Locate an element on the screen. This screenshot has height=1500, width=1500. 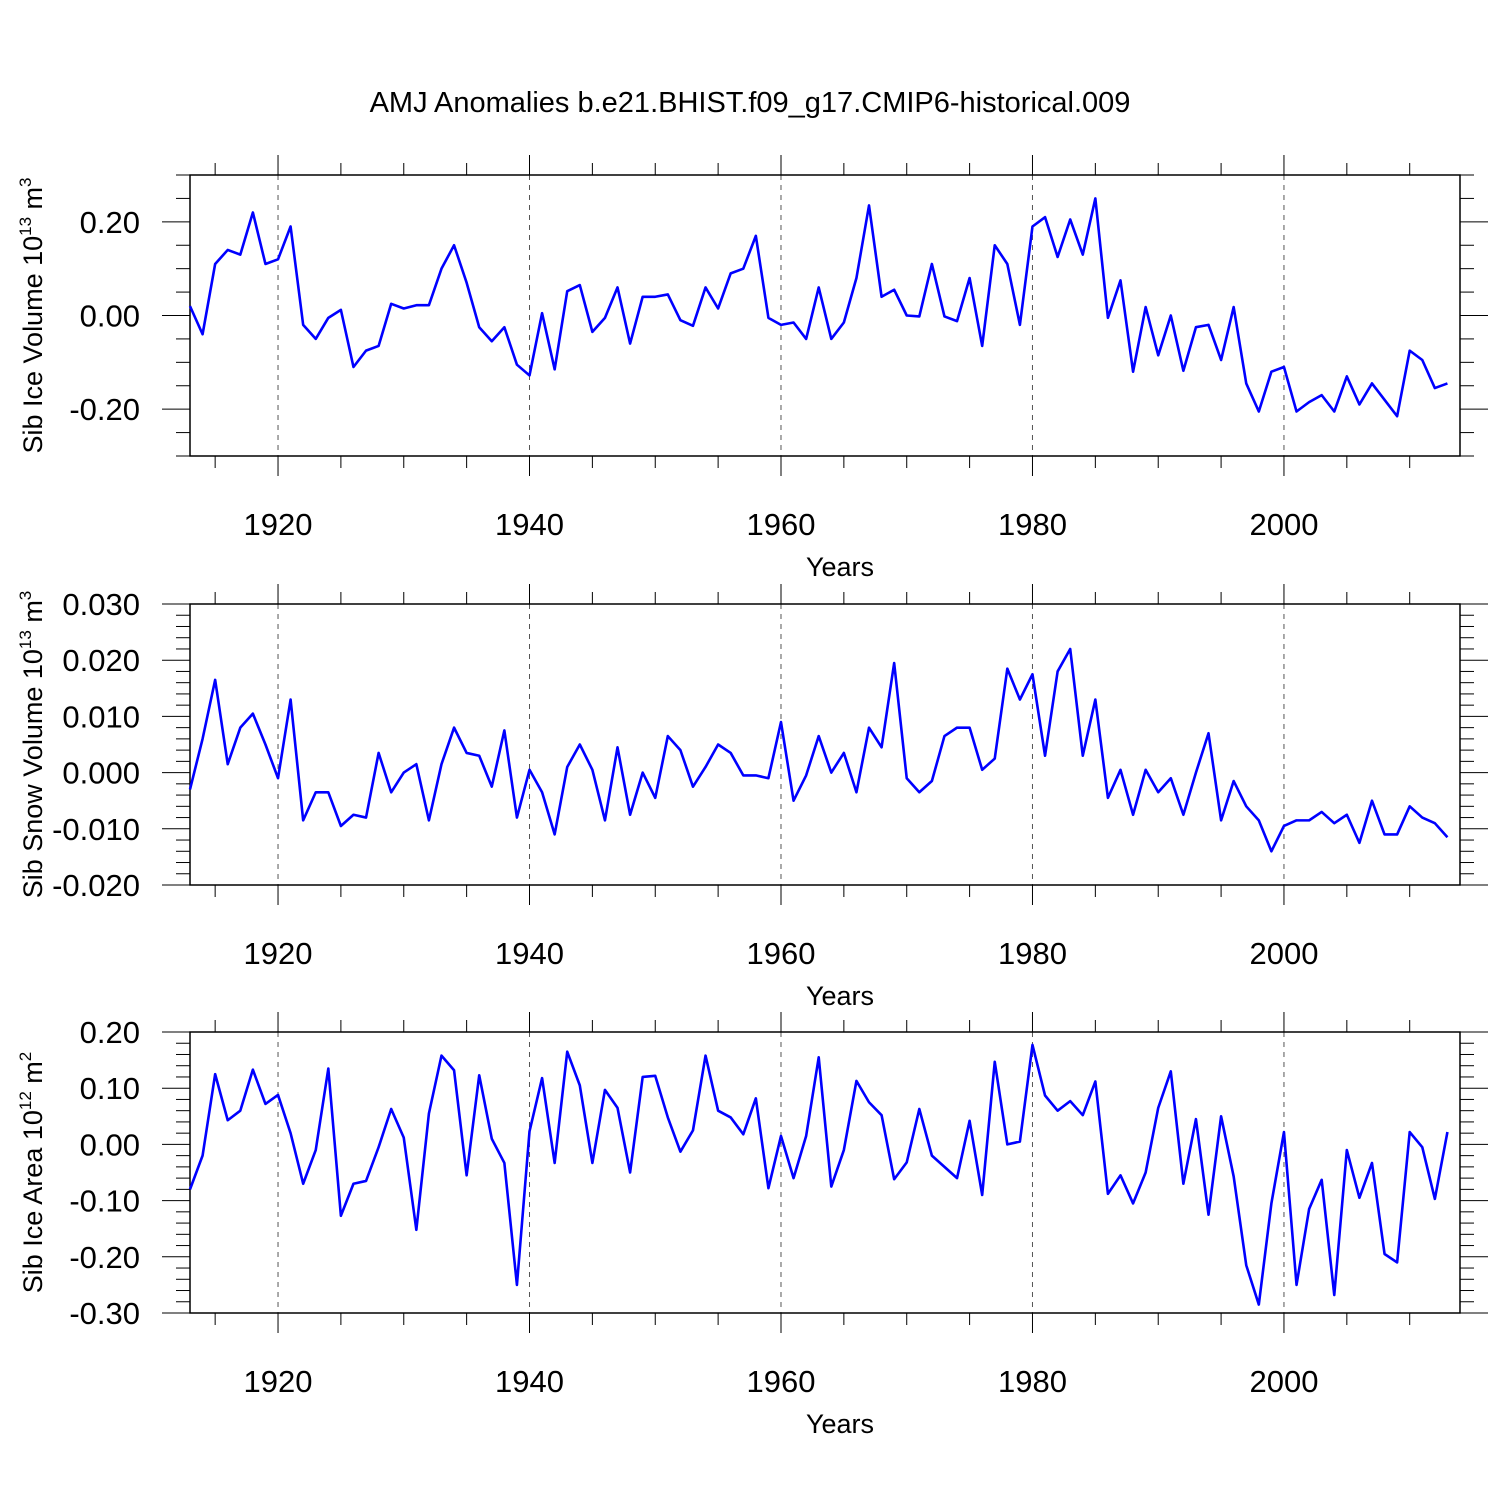
y-tick-label: 0.030 is located at coordinates (101, 604).